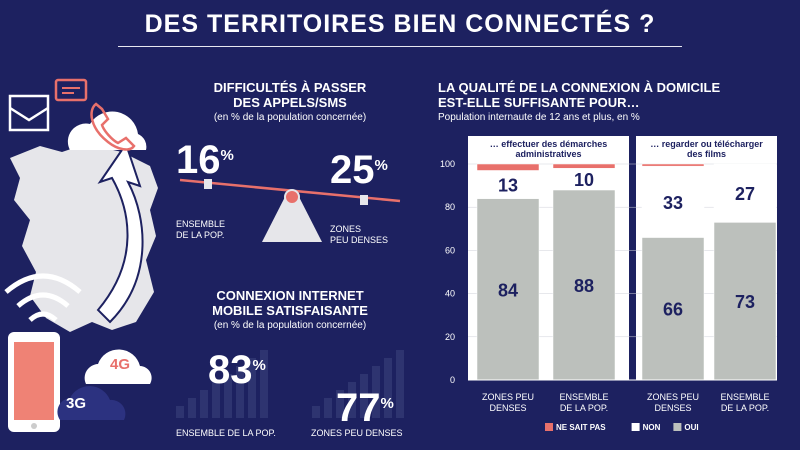  I want to click on legend-label: NON, so click(652, 427).